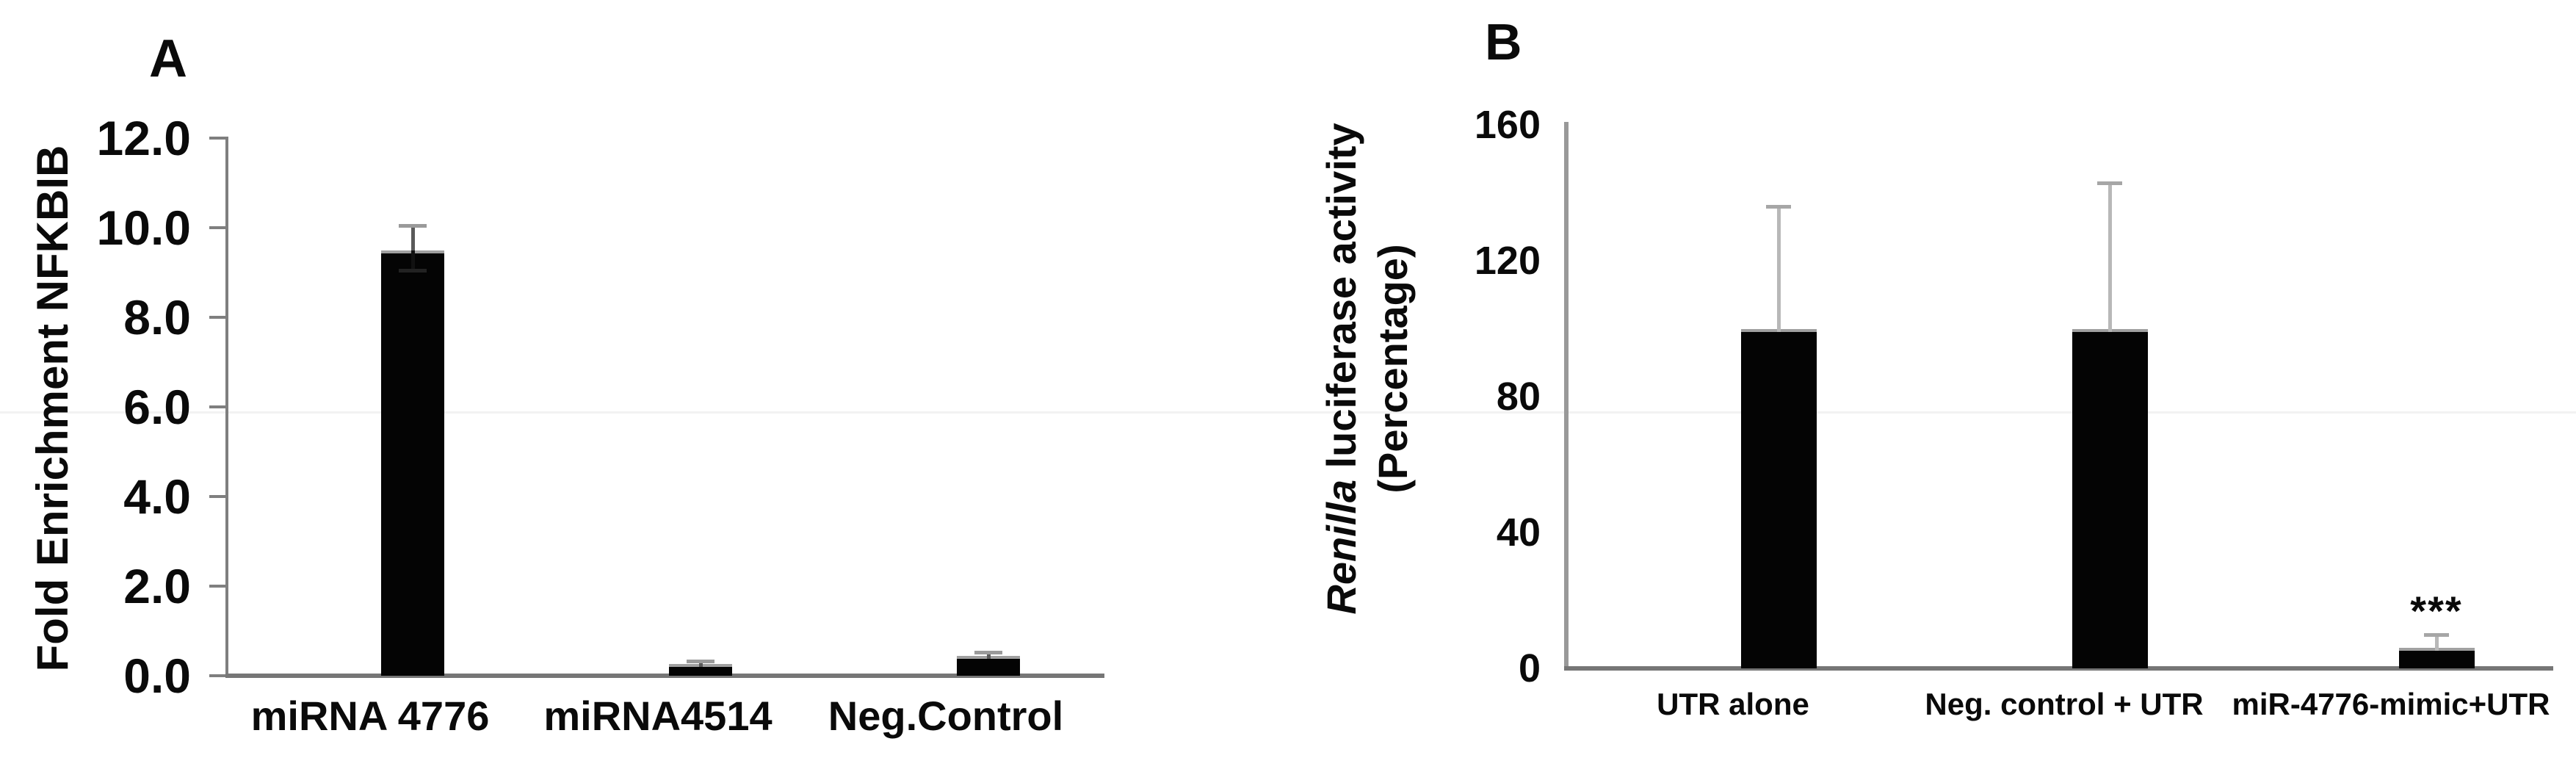 Image resolution: width=2576 pixels, height=758 pixels. What do you see at coordinates (658, 716) in the screenshot?
I see `panel-a-category-label: miRNA4514` at bounding box center [658, 716].